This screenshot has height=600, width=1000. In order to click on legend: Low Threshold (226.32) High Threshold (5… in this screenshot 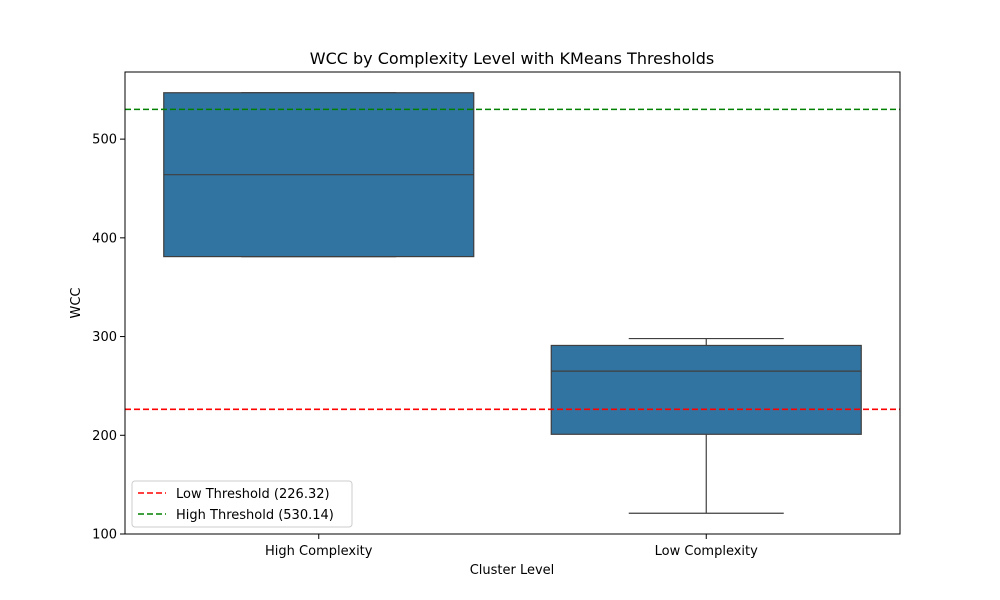, I will do `click(242, 504)`.